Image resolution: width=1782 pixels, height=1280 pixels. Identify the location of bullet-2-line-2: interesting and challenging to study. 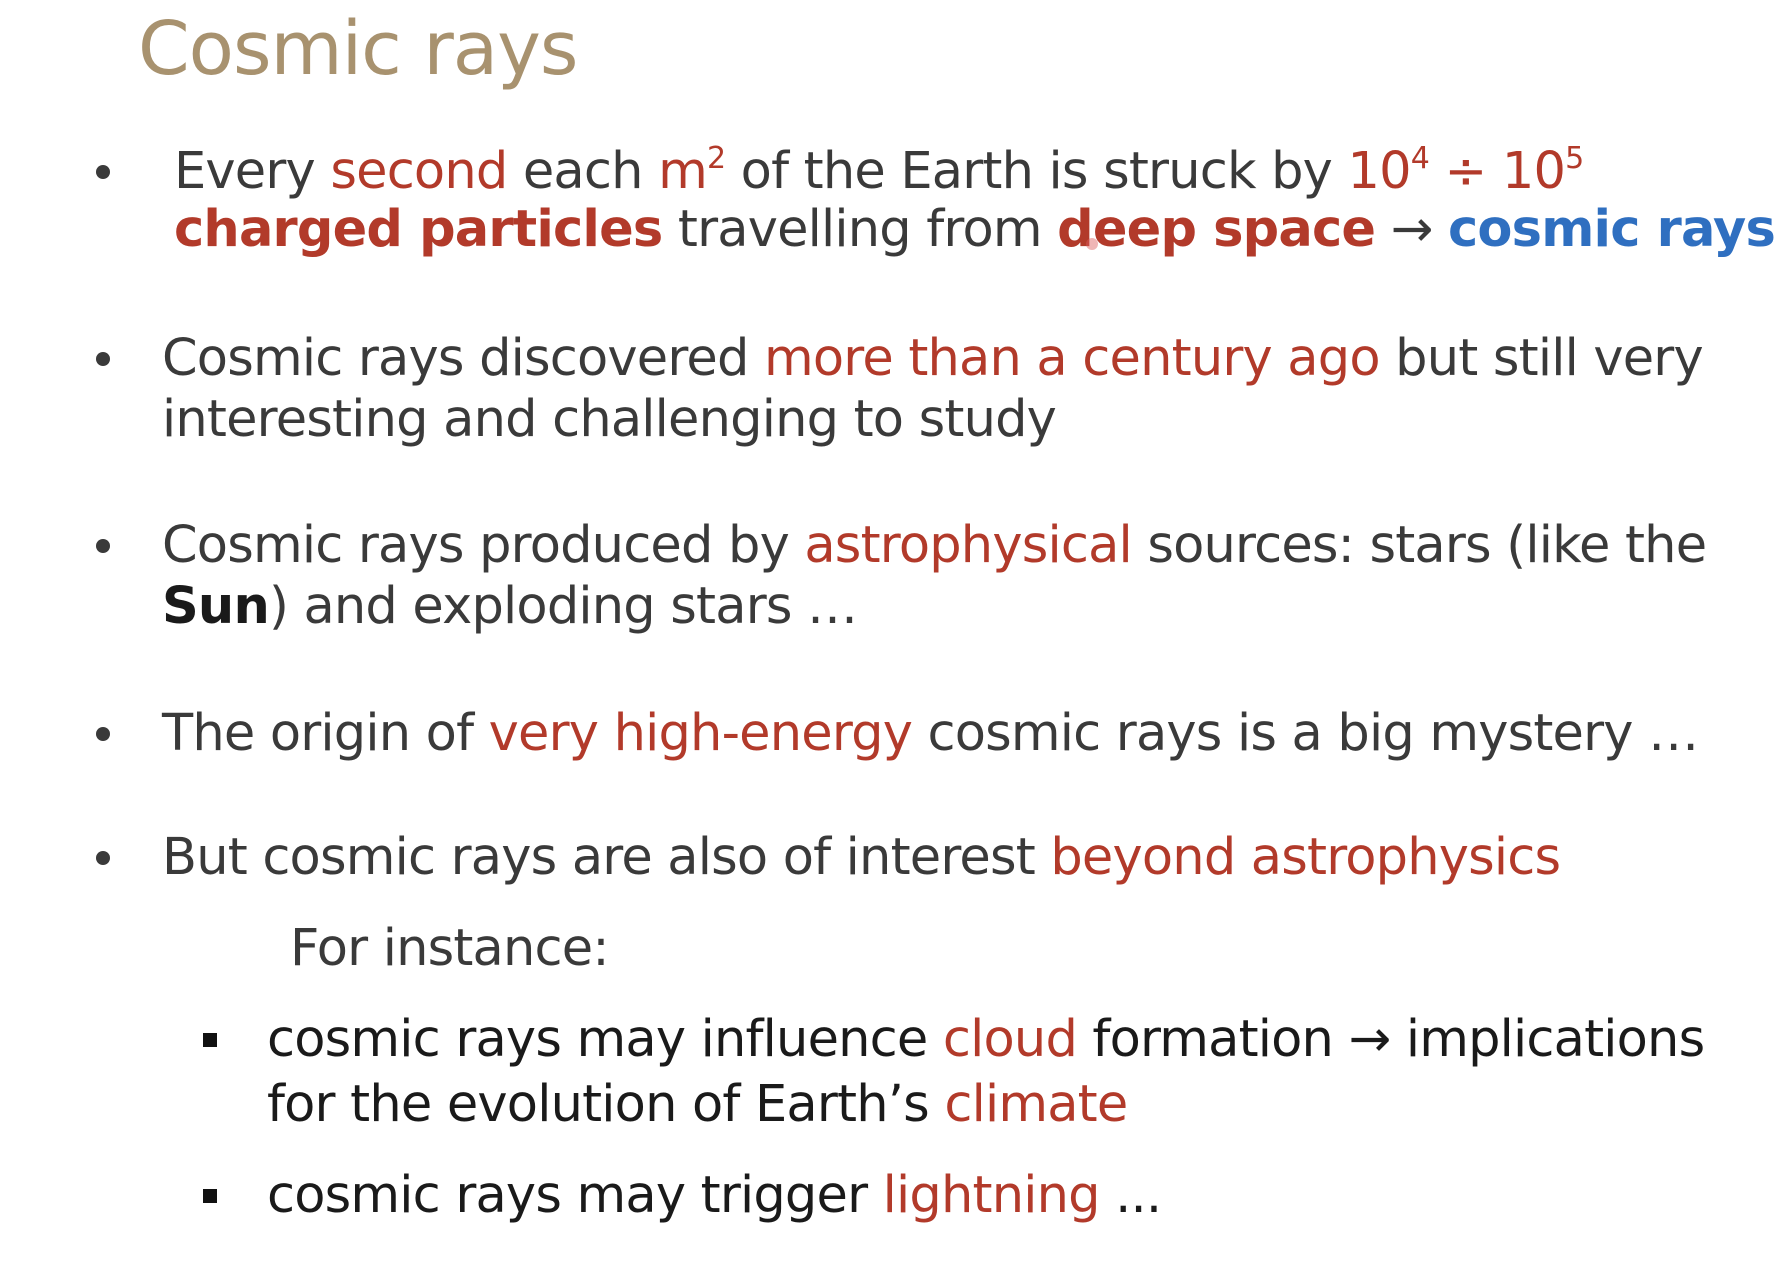
(609, 419).